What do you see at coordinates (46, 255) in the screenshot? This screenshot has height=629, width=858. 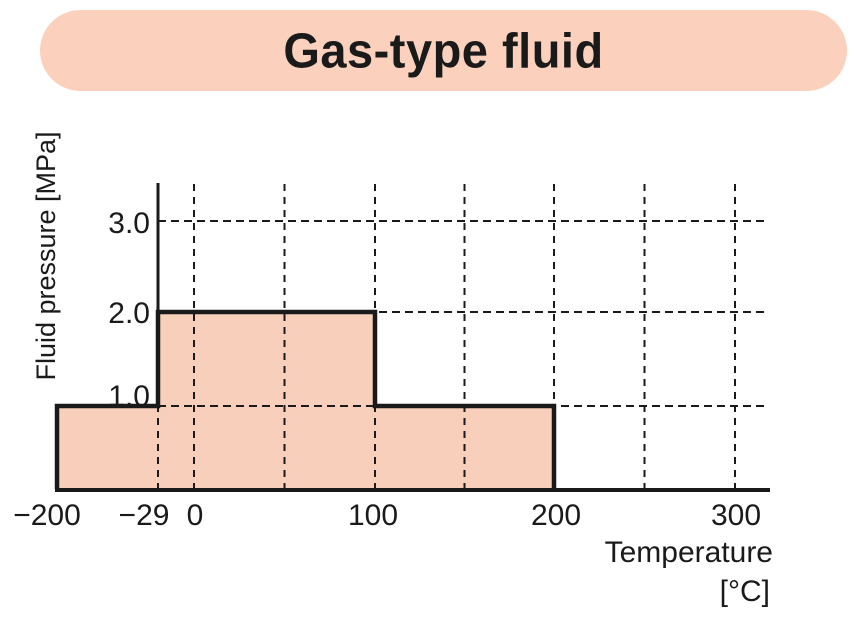 I see `y-axis-title: Fluid pressure [MPa]` at bounding box center [46, 255].